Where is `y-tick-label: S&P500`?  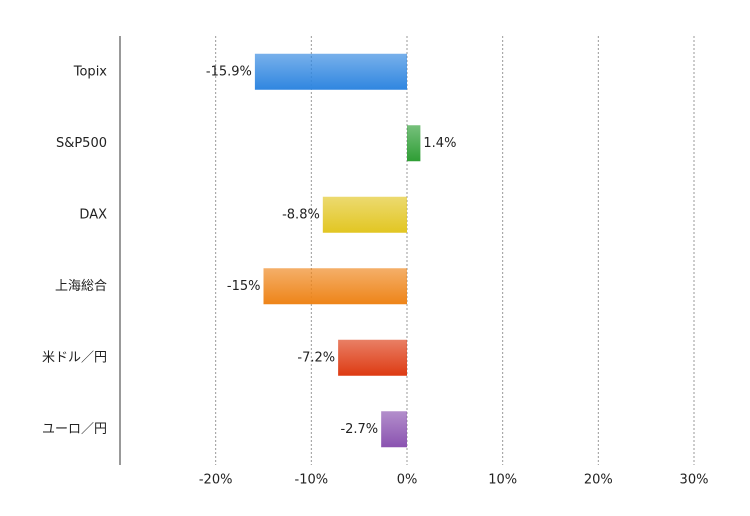
y-tick-label: S&P500 is located at coordinates (81, 143).